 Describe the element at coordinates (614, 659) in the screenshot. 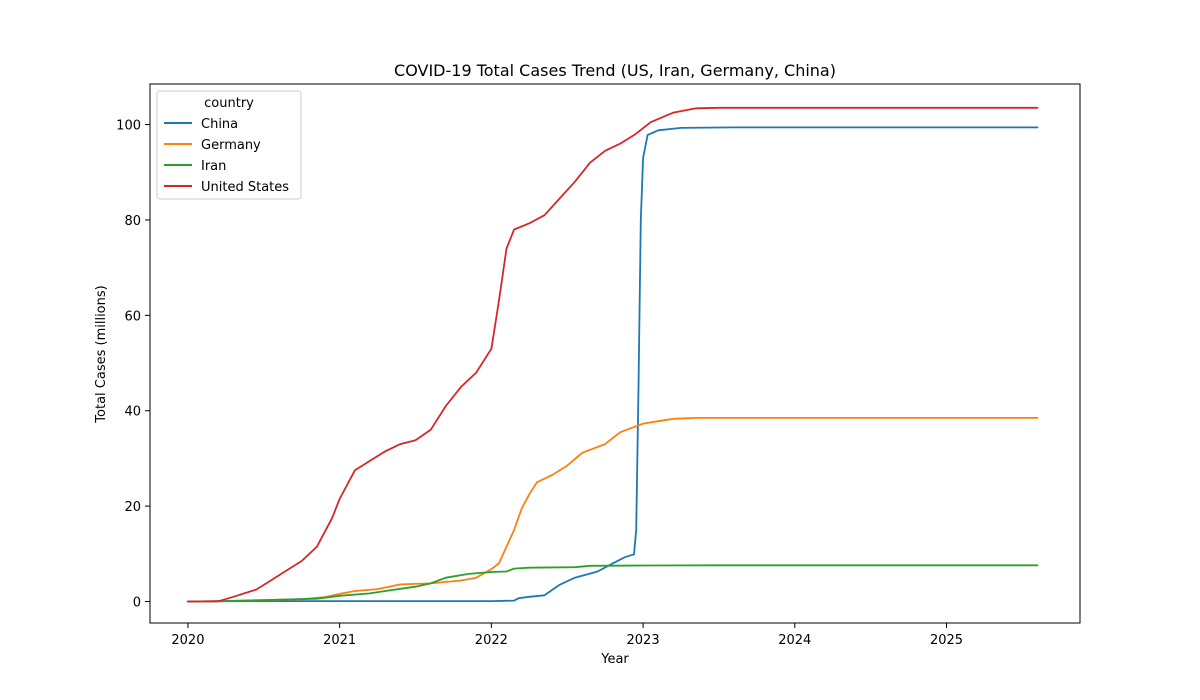

I see `x-axis-label: Year` at that location.